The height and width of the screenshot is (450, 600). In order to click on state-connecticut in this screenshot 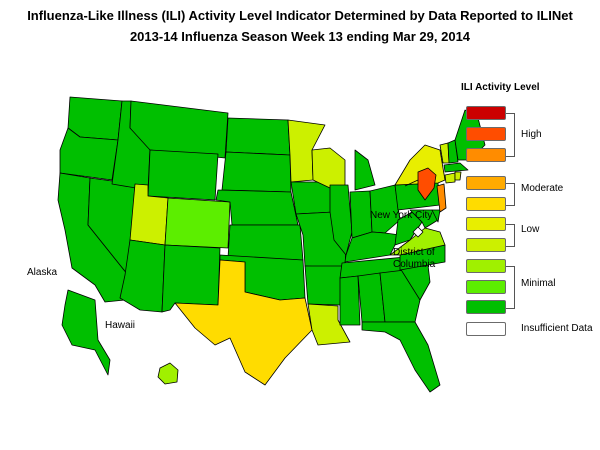, I will do `click(450, 178)`.